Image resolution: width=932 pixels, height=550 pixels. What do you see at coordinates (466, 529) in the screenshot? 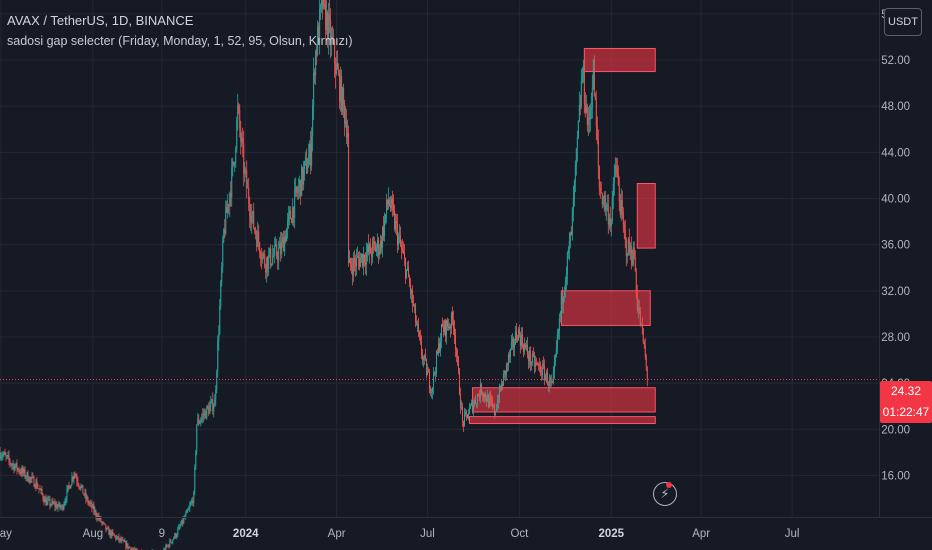
I see `time-axis: May Aug 9 2024 Apr Jul Oct 2025 Apr Jul` at bounding box center [466, 529].